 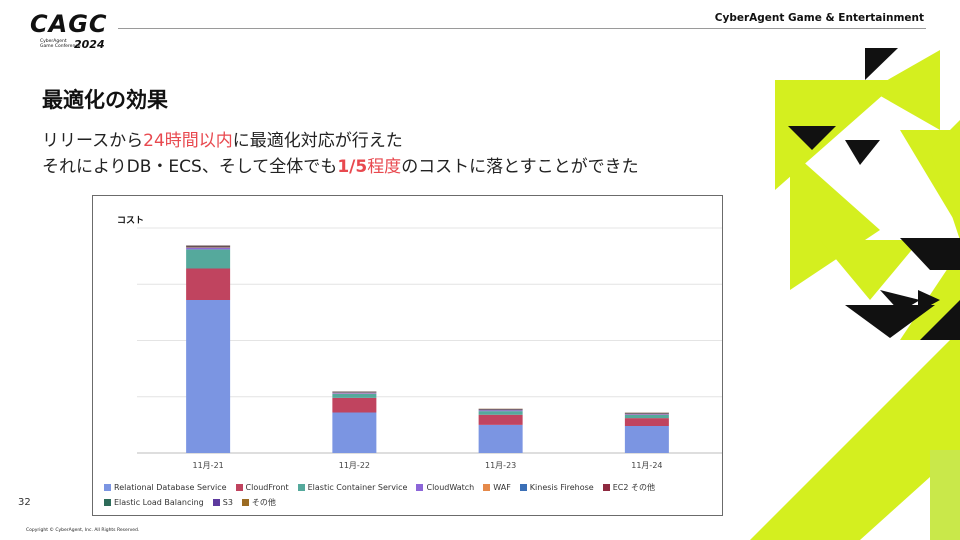 What do you see at coordinates (89, 44) in the screenshot?
I see `logo-year: 2024` at bounding box center [89, 44].